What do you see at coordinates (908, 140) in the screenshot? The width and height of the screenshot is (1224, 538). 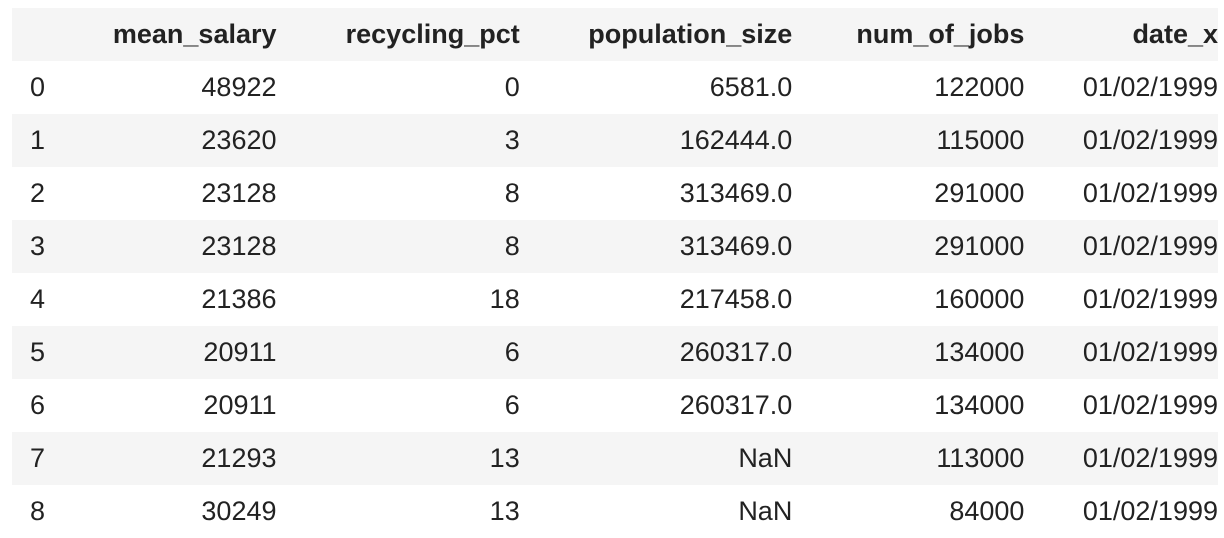 I see `cell-num-of-jobs: 115000` at bounding box center [908, 140].